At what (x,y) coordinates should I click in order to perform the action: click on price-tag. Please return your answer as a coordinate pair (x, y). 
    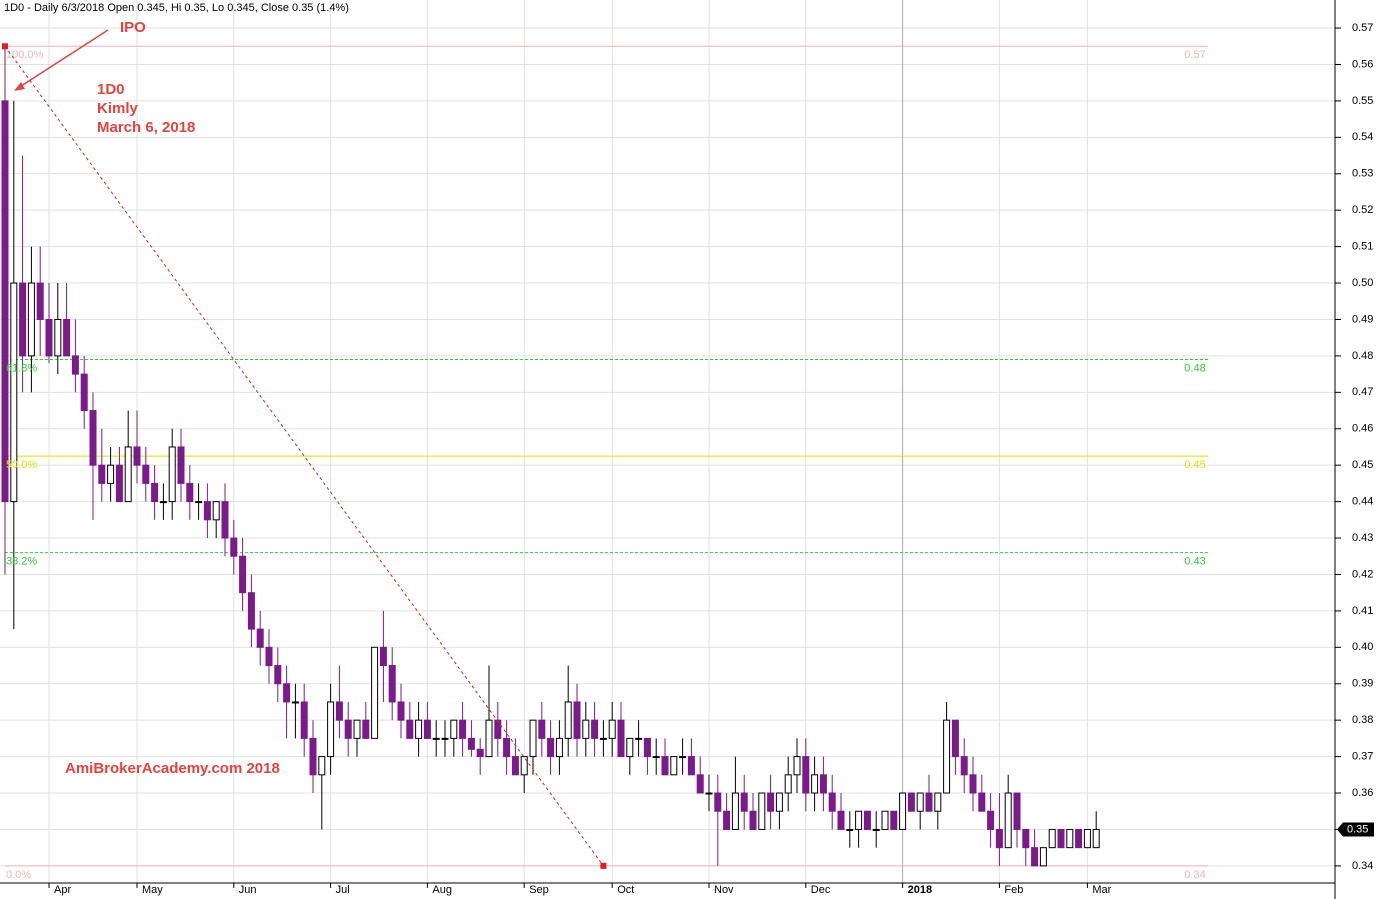
    Looking at the image, I should click on (1355, 829).